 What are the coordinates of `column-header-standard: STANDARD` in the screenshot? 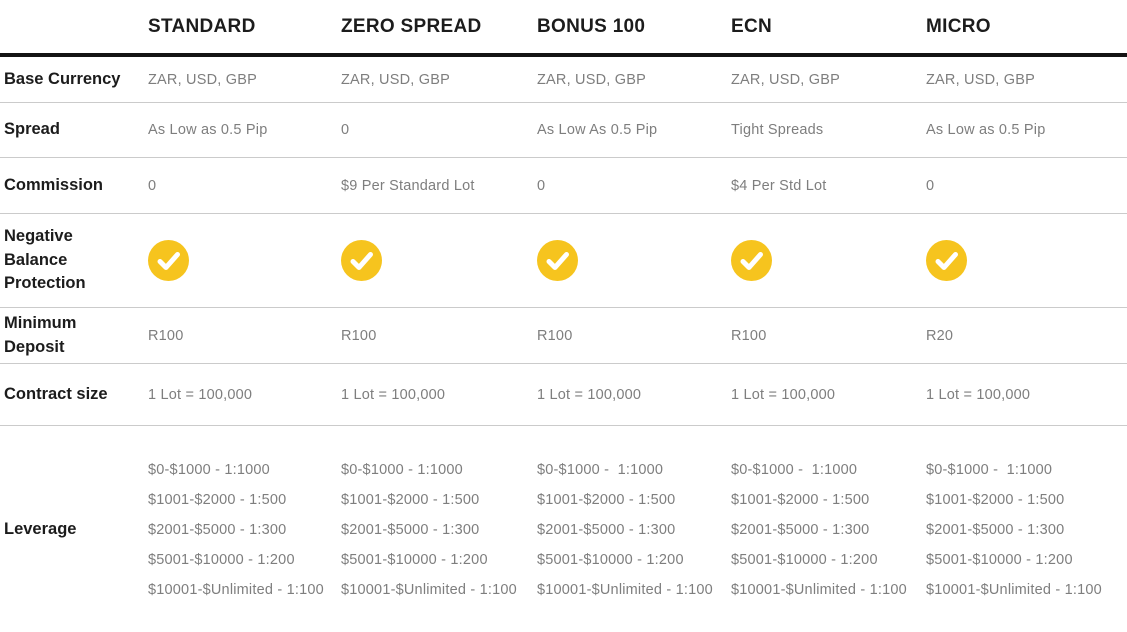 It's located at (202, 26).